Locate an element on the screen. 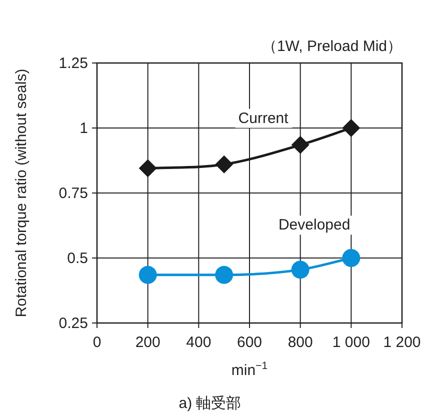 Image resolution: width=428 pixels, height=419 pixels. series-label: Developed is located at coordinates (314, 225).